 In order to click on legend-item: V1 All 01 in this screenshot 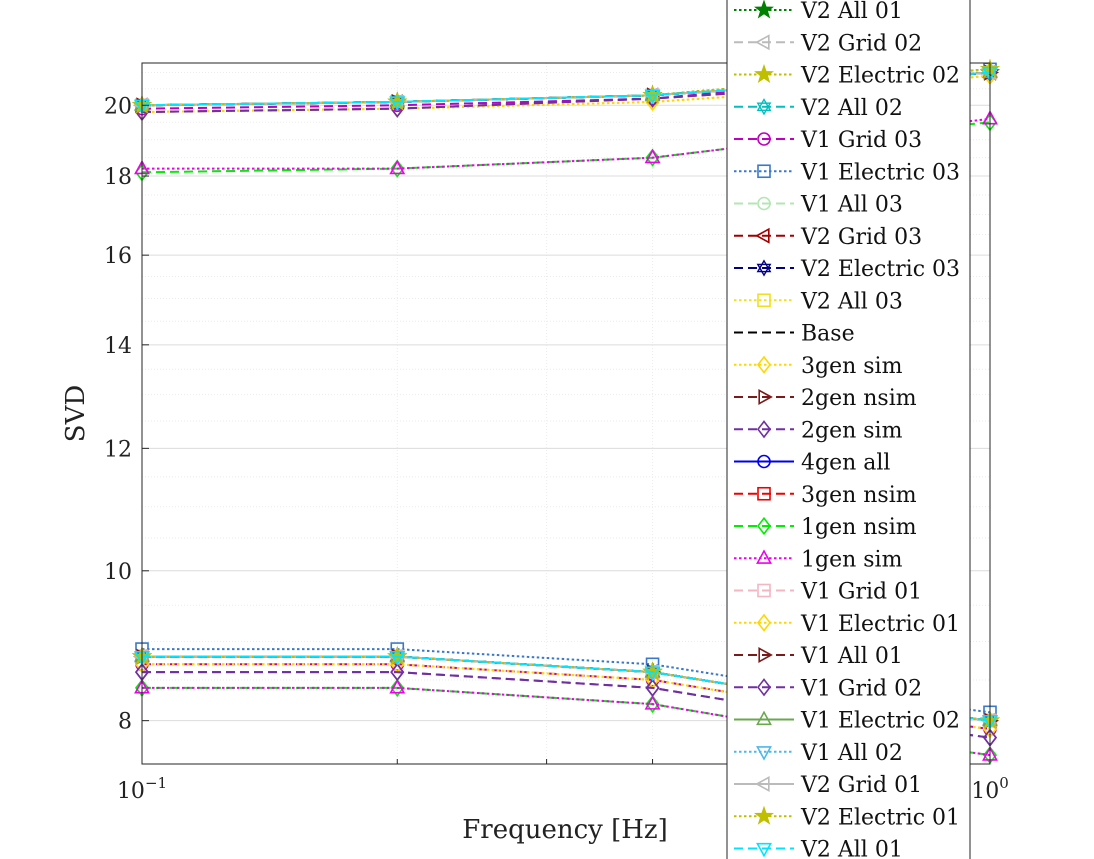, I will do `click(818, 656)`.